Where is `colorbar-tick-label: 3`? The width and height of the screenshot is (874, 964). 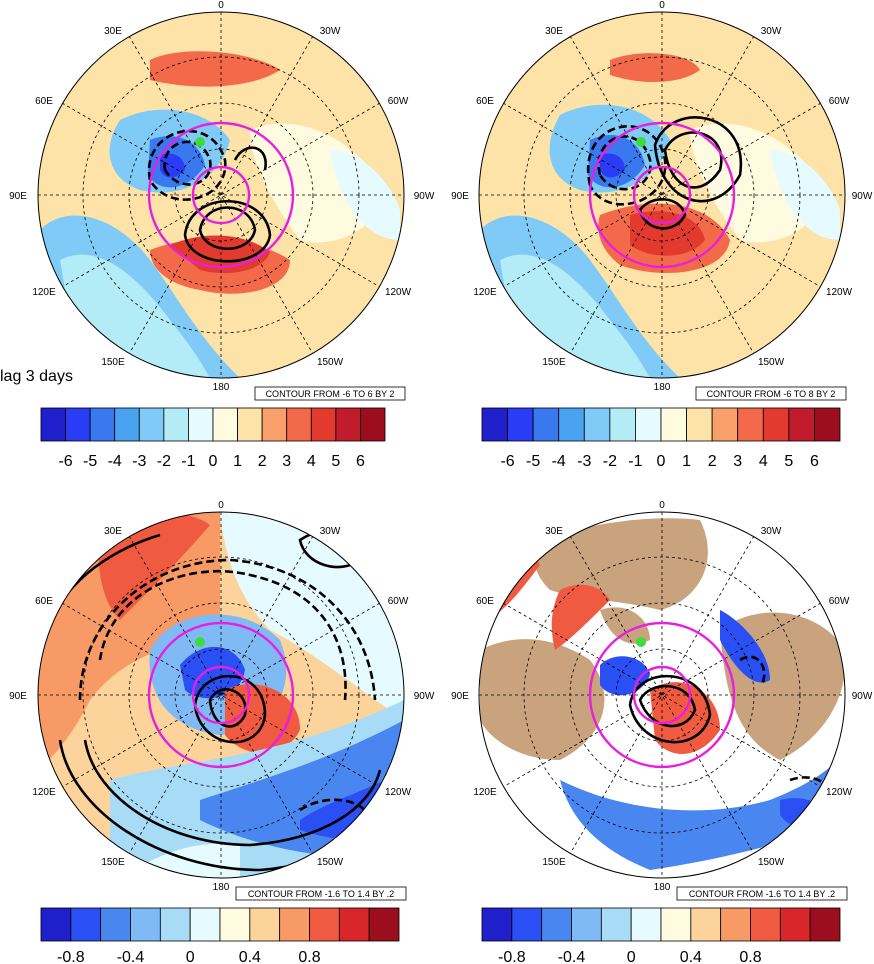
colorbar-tick-label: 3 is located at coordinates (286, 461).